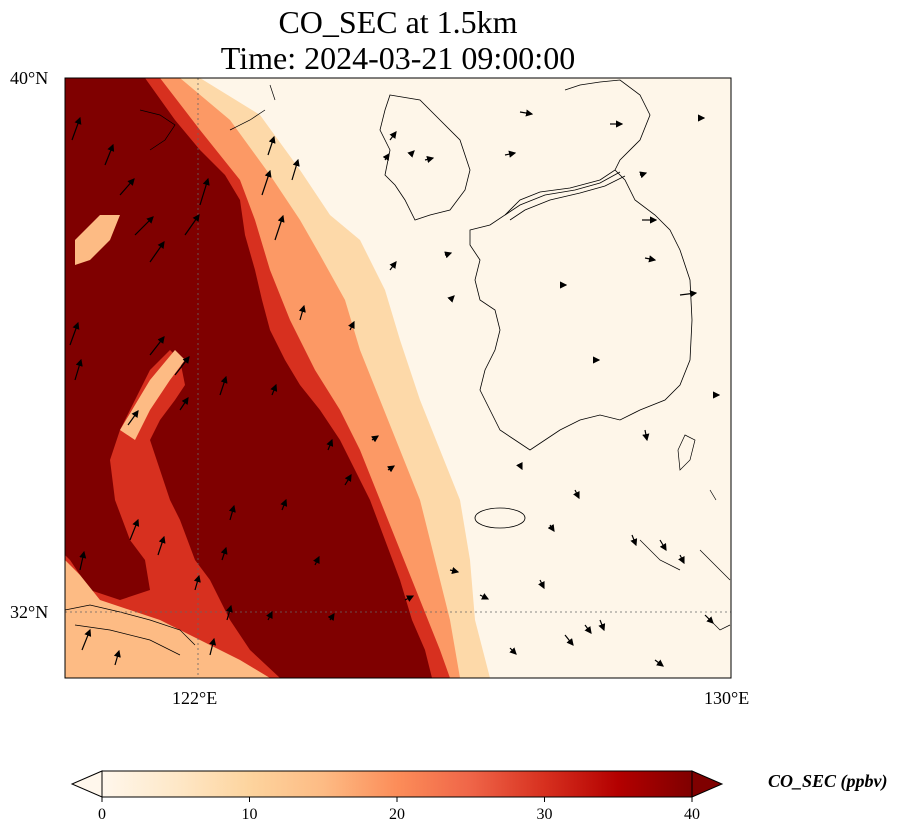  Describe the element at coordinates (86, 784) in the screenshot. I see `colorbar-extend-min` at that location.